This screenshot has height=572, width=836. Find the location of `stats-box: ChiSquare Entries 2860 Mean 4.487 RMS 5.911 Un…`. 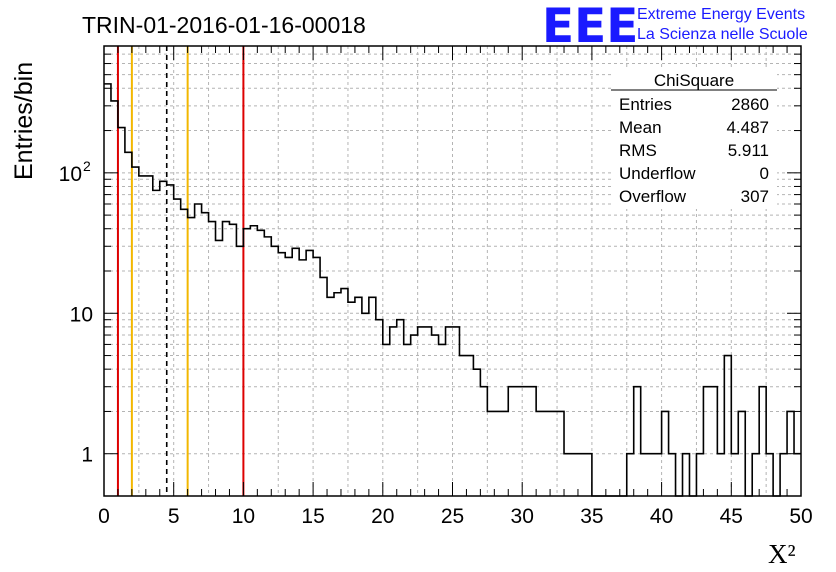

stats-box: ChiSquare Entries 2860 Mean 4.487 RMS 5.911 Un… is located at coordinates (694, 139).